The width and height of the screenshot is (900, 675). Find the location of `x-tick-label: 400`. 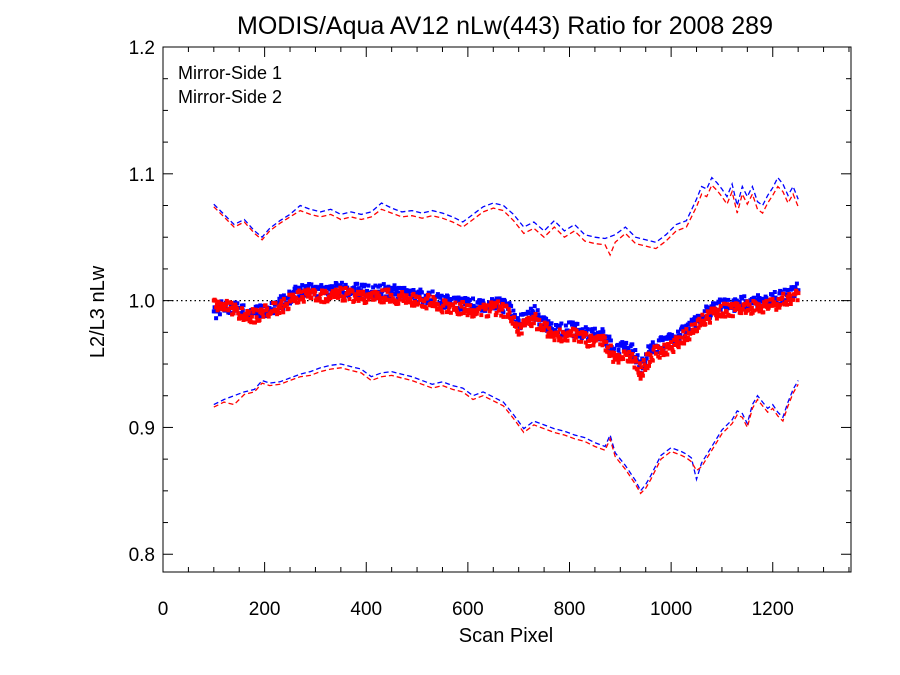

x-tick-label: 400 is located at coordinates (366, 609).